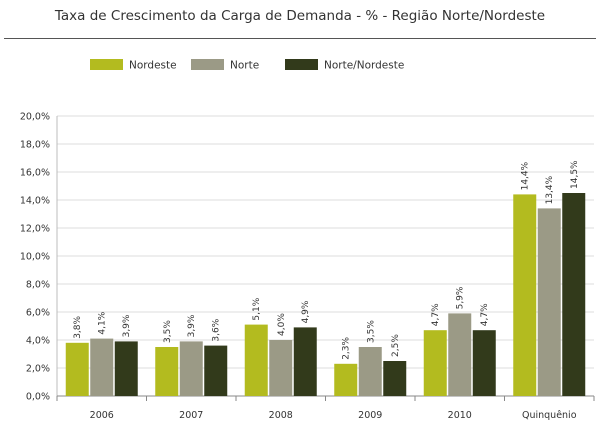  What do you see at coordinates (35, 145) in the screenshot?
I see `y-tick-label: 18,0%` at bounding box center [35, 145].